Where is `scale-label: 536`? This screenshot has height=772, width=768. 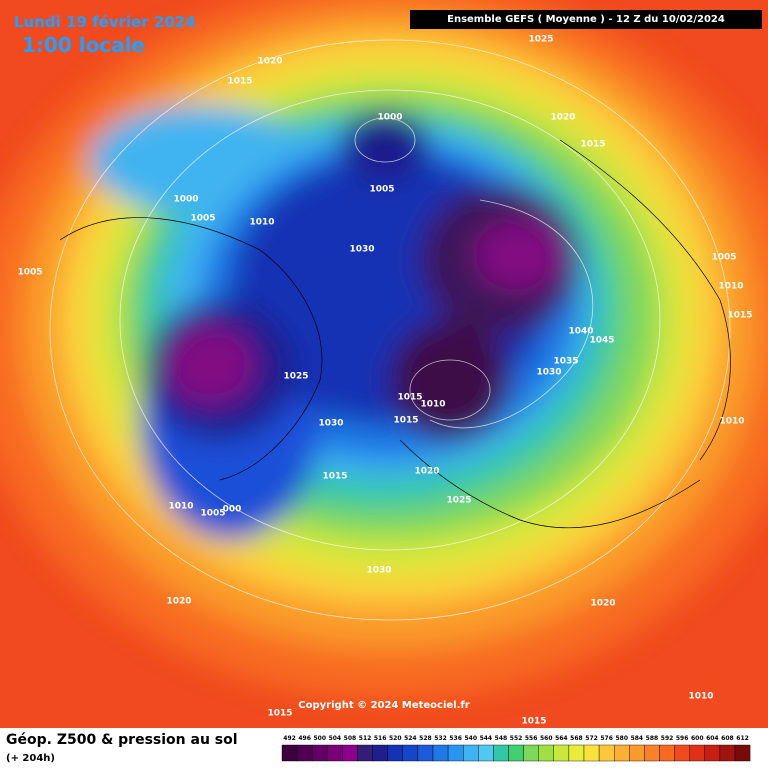
scale-label: 536 is located at coordinates (455, 738).